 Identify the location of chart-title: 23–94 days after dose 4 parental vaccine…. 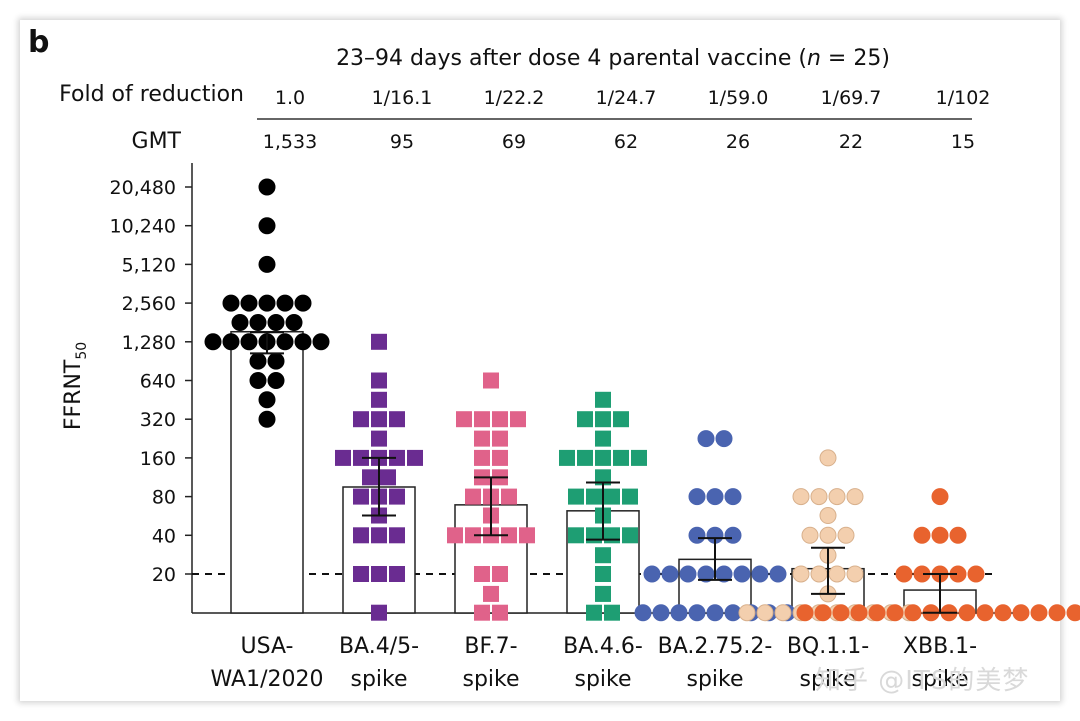
(613, 58).